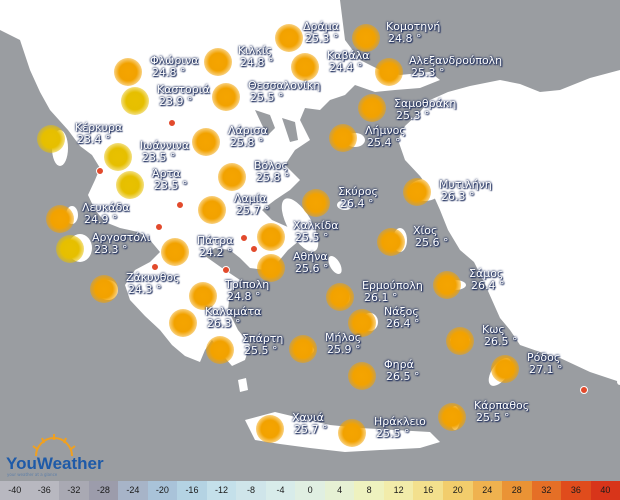 This screenshot has width=620, height=500. Describe the element at coordinates (166, 173) in the screenshot. I see `city-name: Άρτα` at that location.